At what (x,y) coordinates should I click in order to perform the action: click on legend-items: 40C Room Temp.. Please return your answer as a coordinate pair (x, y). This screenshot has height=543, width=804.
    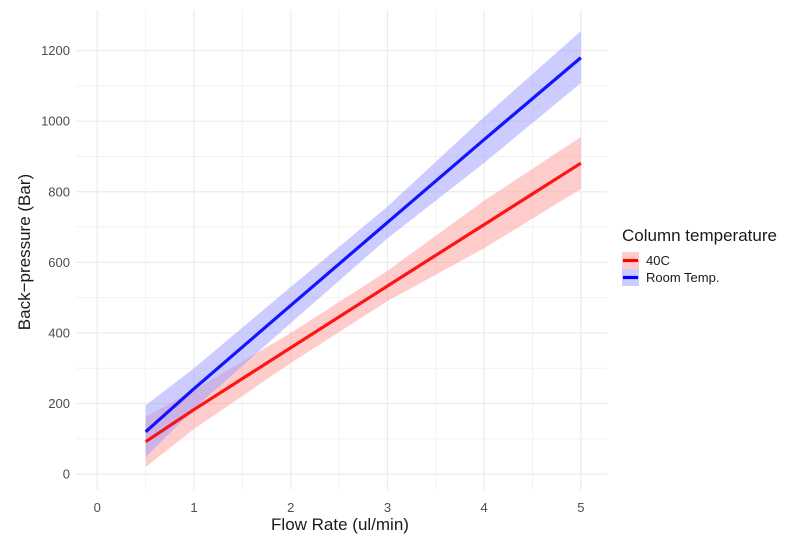
    Looking at the image, I should click on (670, 269).